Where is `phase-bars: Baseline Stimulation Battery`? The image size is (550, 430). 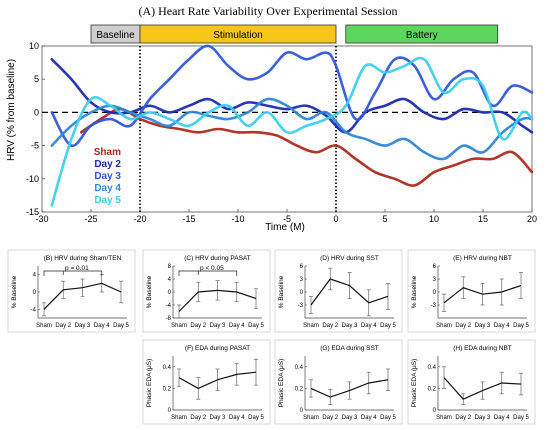
phase-bars: Baseline Stimulation Battery is located at coordinates (294, 34).